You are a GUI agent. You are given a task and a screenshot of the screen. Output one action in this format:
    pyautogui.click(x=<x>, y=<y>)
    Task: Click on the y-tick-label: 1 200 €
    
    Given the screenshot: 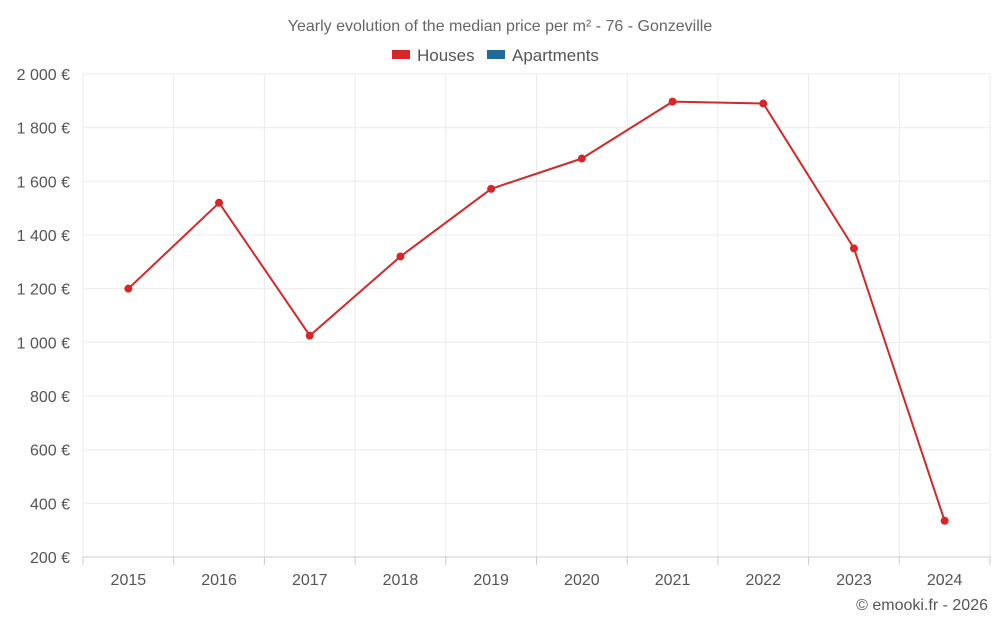 What is the action you would take?
    pyautogui.click(x=43, y=290)
    